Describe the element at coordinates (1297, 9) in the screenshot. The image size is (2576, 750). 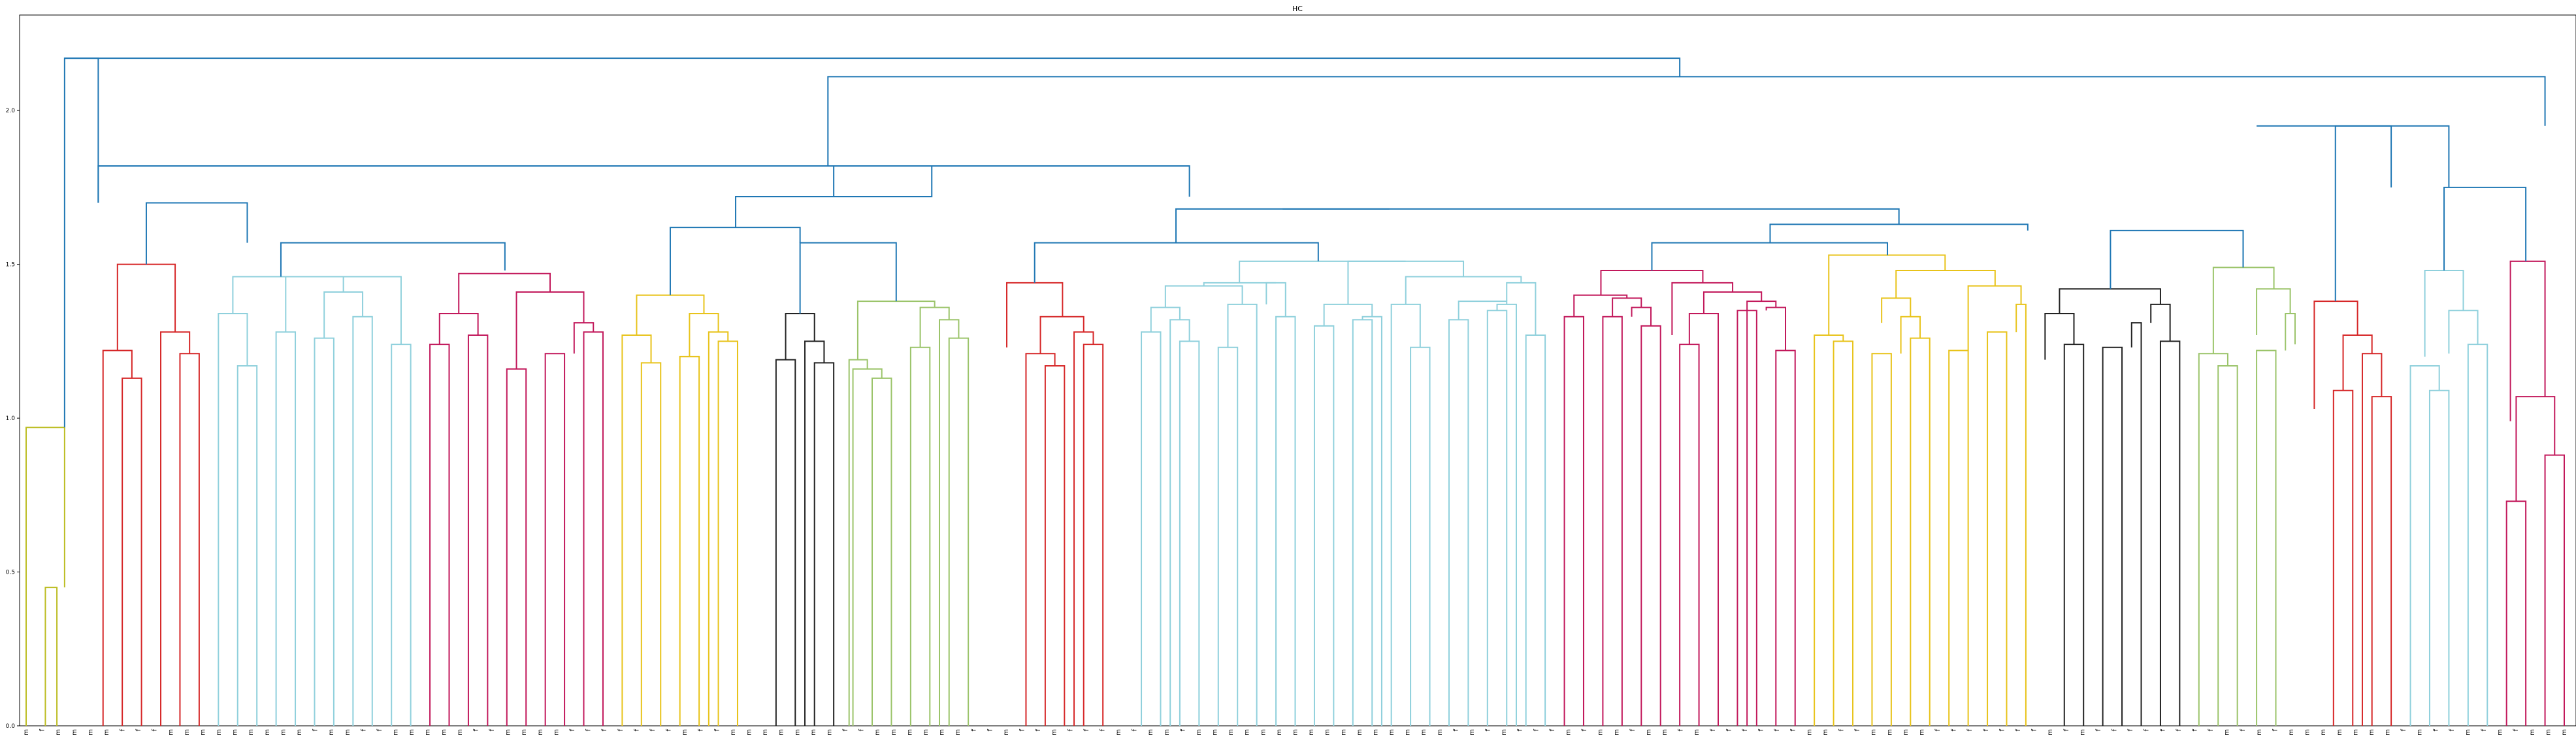
I see `chart-title: HC` at that location.